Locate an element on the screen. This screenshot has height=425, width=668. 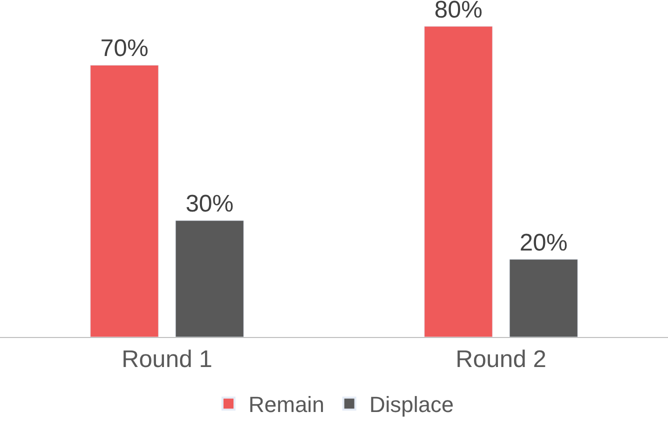
data-label: 70% is located at coordinates (124, 48).